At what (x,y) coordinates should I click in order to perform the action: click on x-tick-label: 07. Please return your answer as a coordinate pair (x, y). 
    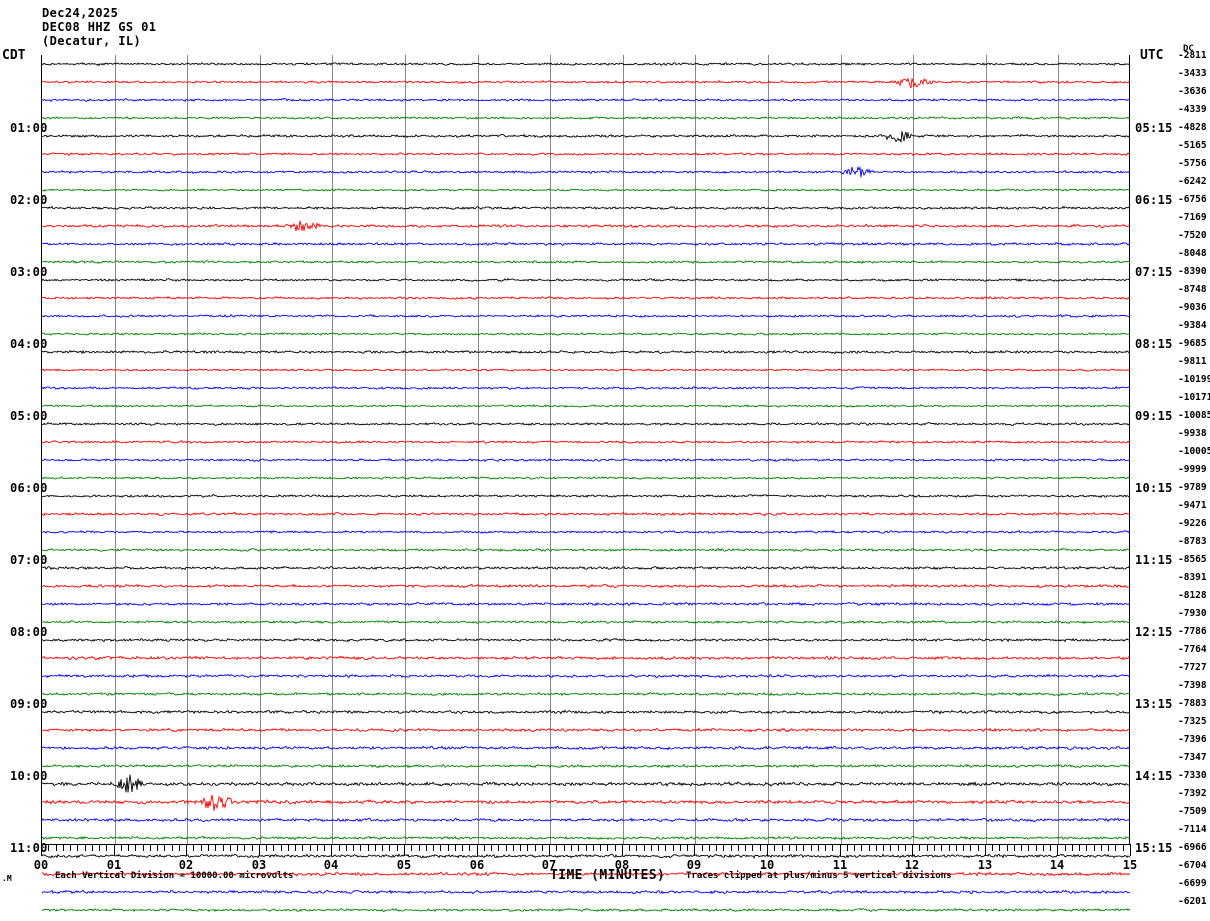
    Looking at the image, I should click on (549, 865).